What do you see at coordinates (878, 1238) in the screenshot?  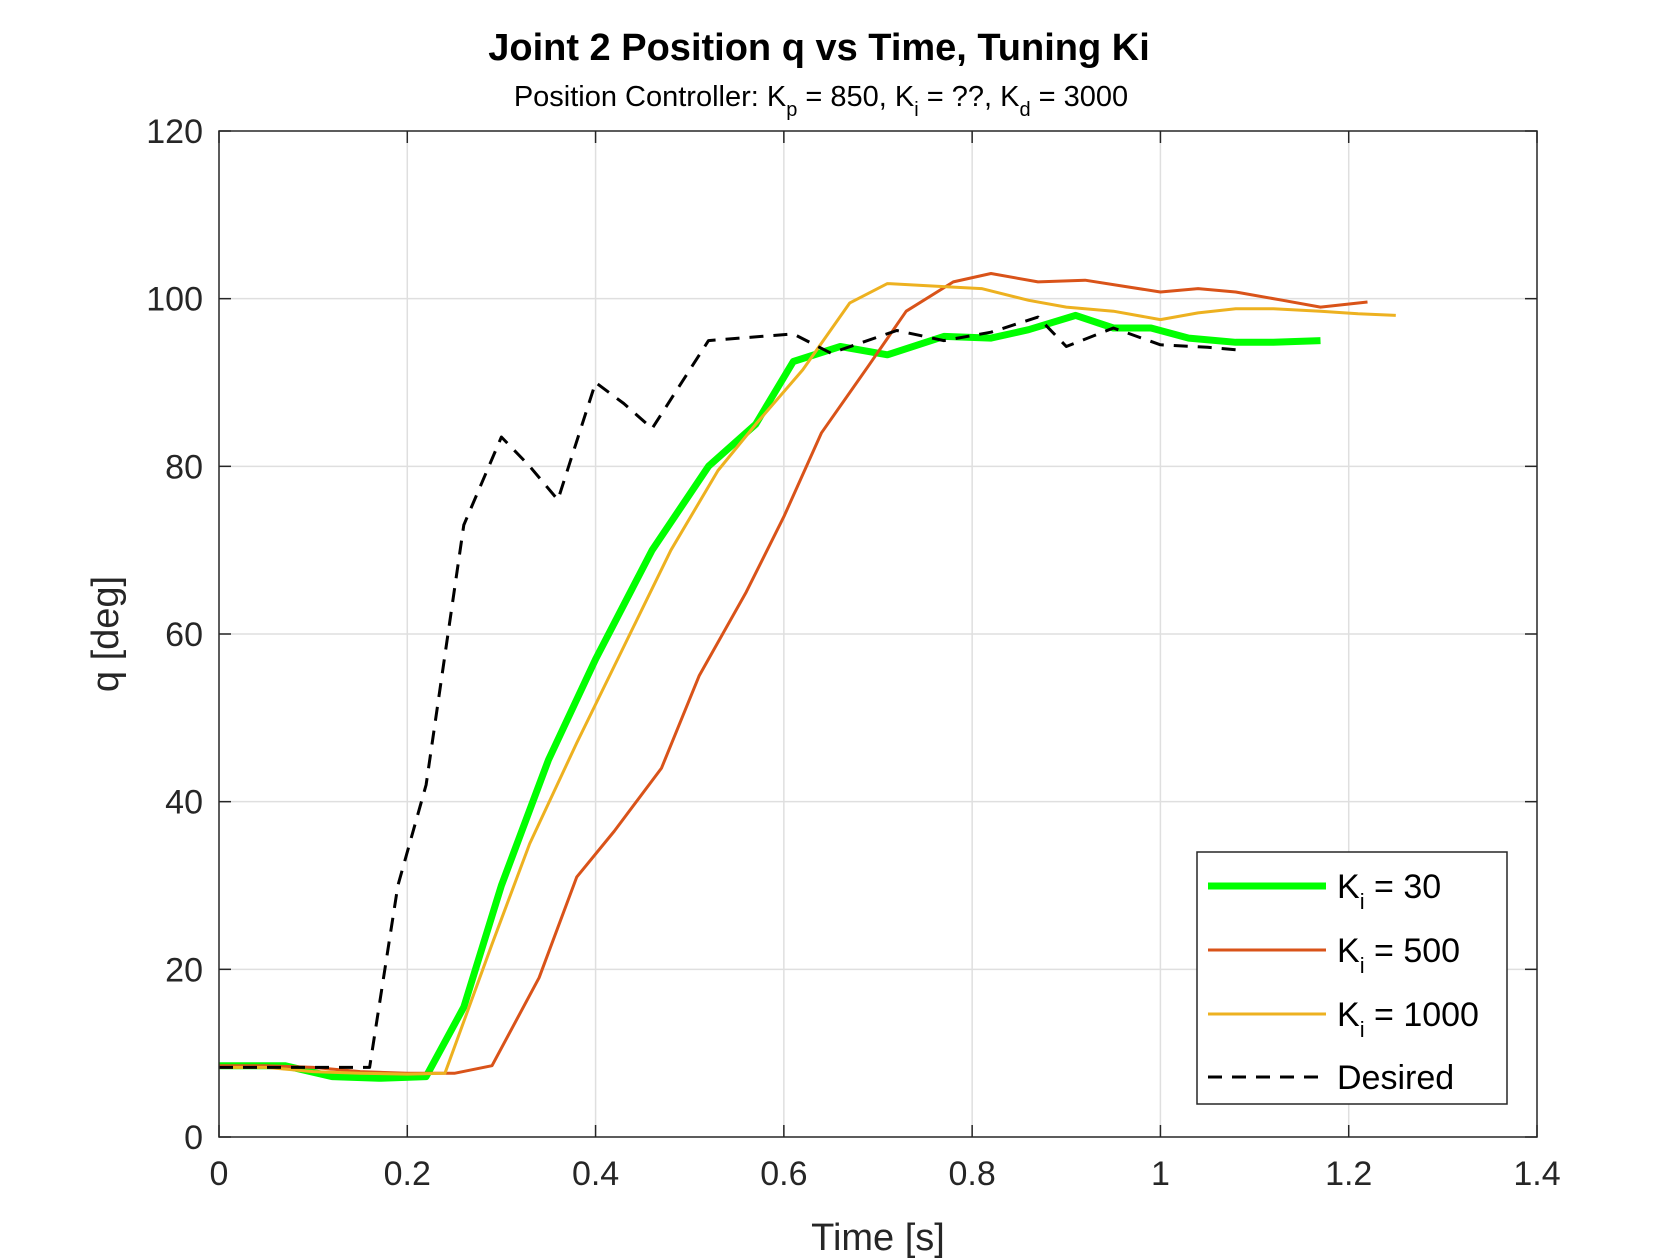 I see `x-axis-label: Time [s]` at bounding box center [878, 1238].